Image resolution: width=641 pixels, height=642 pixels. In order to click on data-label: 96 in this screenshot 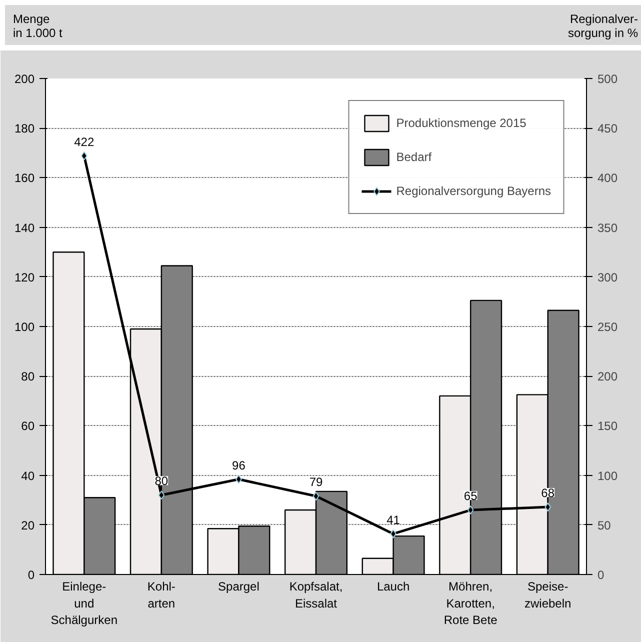, I will do `click(239, 465)`.